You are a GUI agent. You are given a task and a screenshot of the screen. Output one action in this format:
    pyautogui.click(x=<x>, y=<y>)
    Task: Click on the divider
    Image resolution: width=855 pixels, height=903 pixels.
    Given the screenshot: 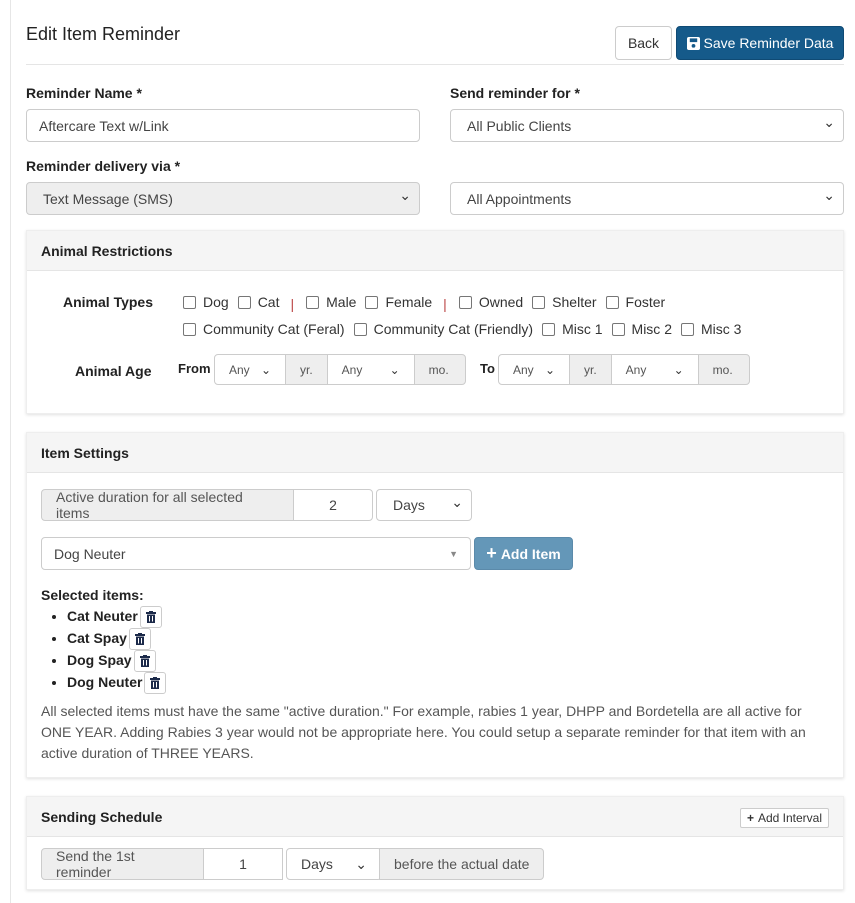 What is the action you would take?
    pyautogui.click(x=435, y=64)
    